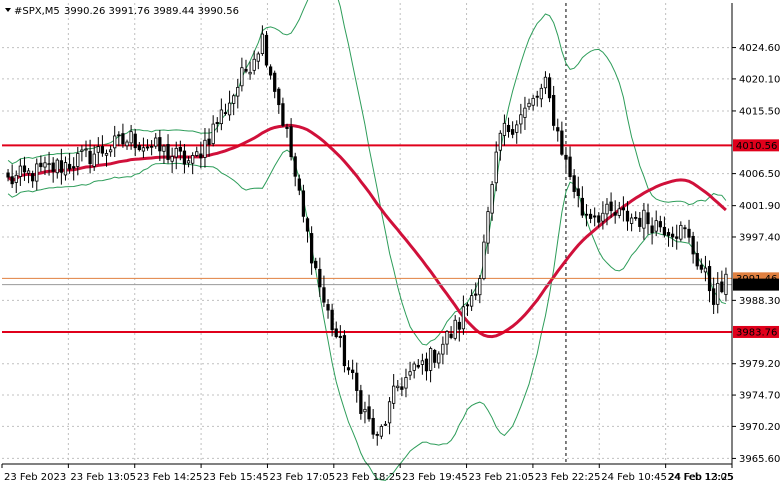 Image resolution: width=781 pixels, height=489 pixels. What do you see at coordinates (302, 477) in the screenshot?
I see `time-tick-label: 23 Feb 17:05` at bounding box center [302, 477].